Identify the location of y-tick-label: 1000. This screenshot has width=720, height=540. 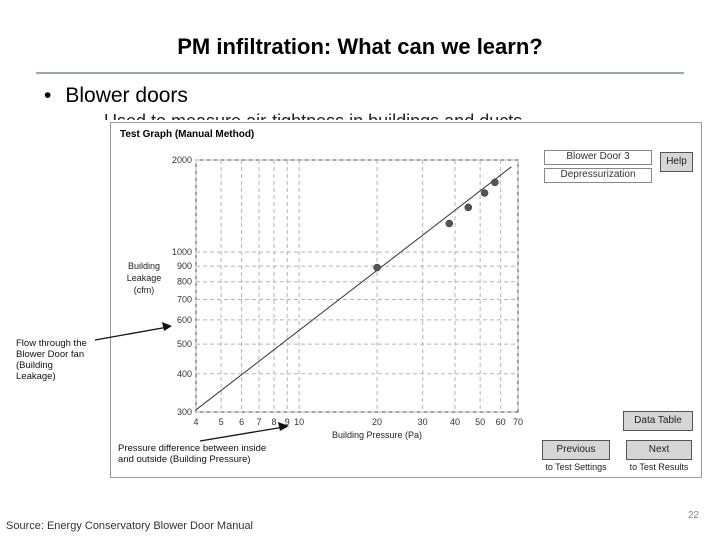
(182, 252).